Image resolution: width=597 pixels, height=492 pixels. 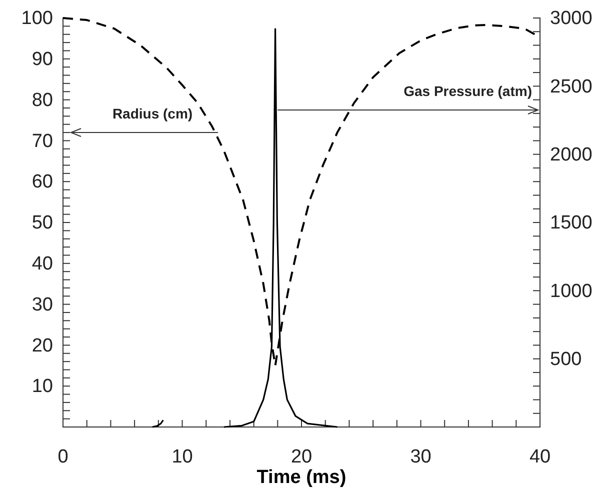 What do you see at coordinates (468, 91) in the screenshot?
I see `annotation: Gas Pressure (atm)` at bounding box center [468, 91].